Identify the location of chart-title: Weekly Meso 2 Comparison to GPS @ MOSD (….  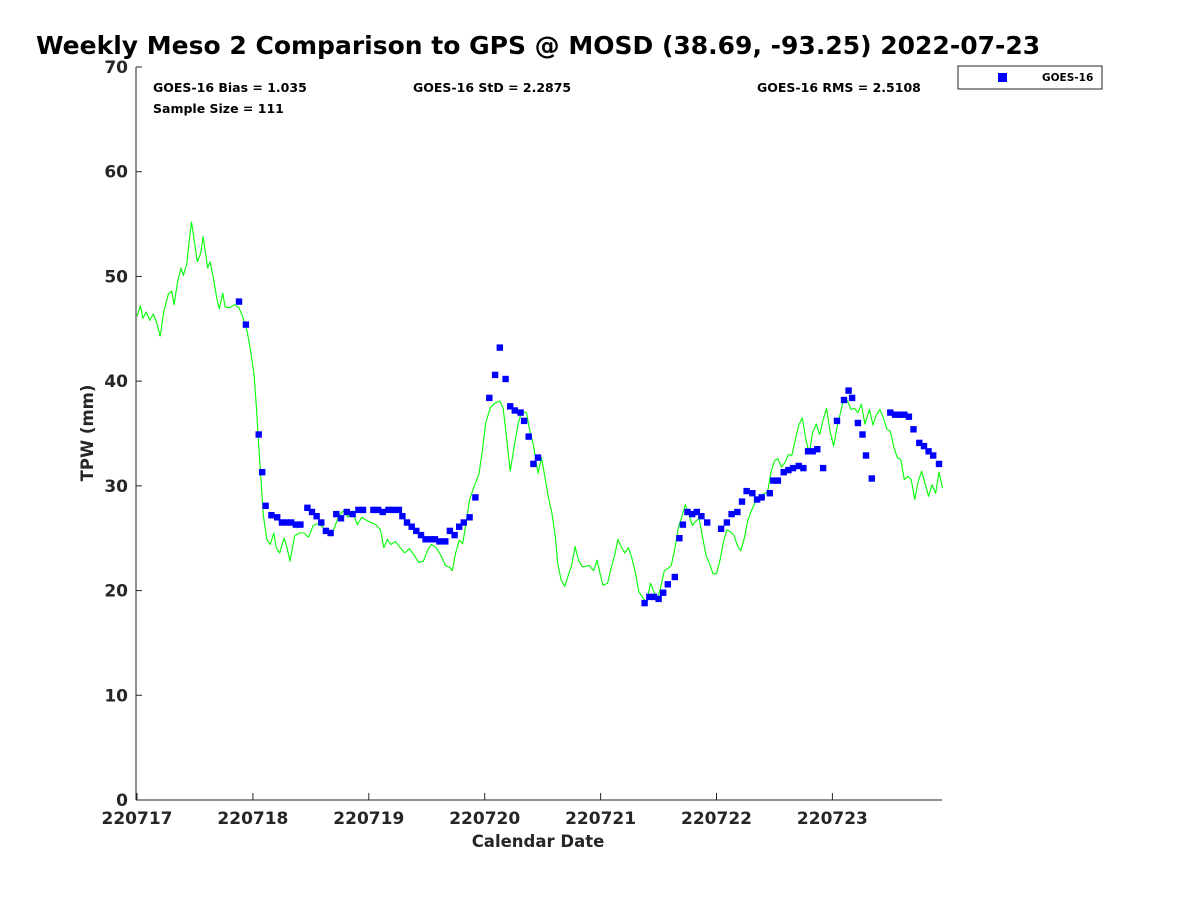
(538, 45).